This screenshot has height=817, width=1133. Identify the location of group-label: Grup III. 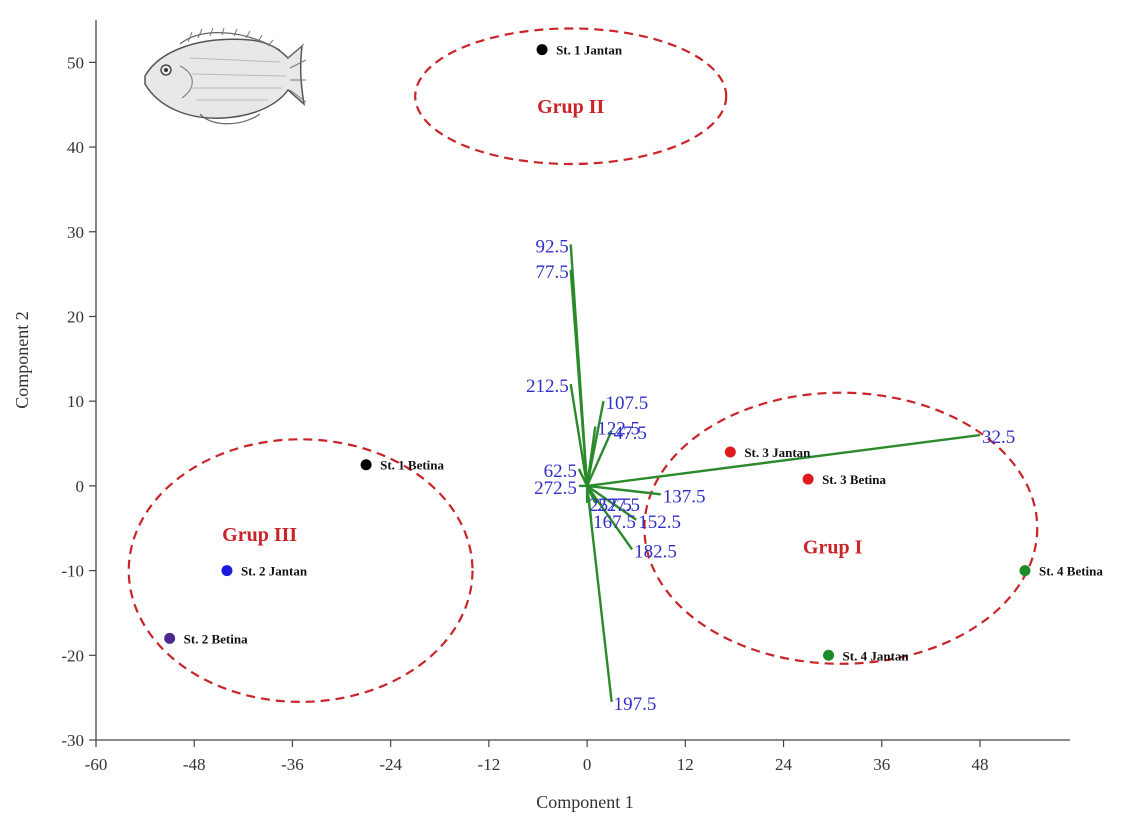
(259, 535).